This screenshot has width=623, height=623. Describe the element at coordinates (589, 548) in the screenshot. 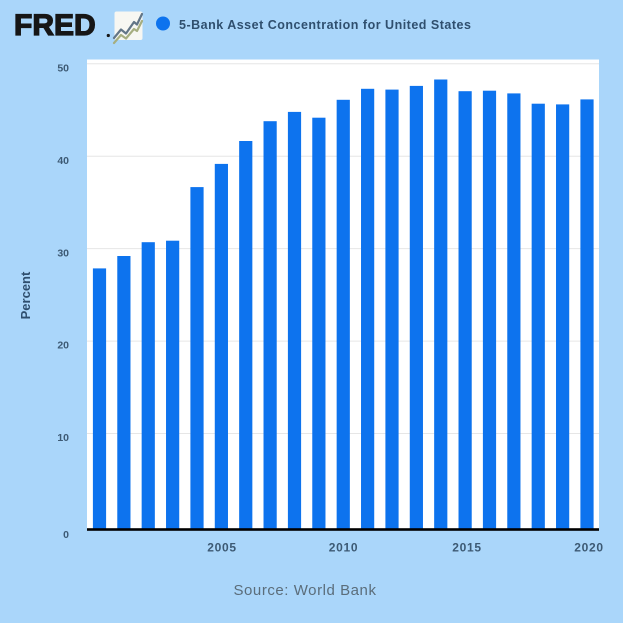

I see `svg-text: 2020` at that location.